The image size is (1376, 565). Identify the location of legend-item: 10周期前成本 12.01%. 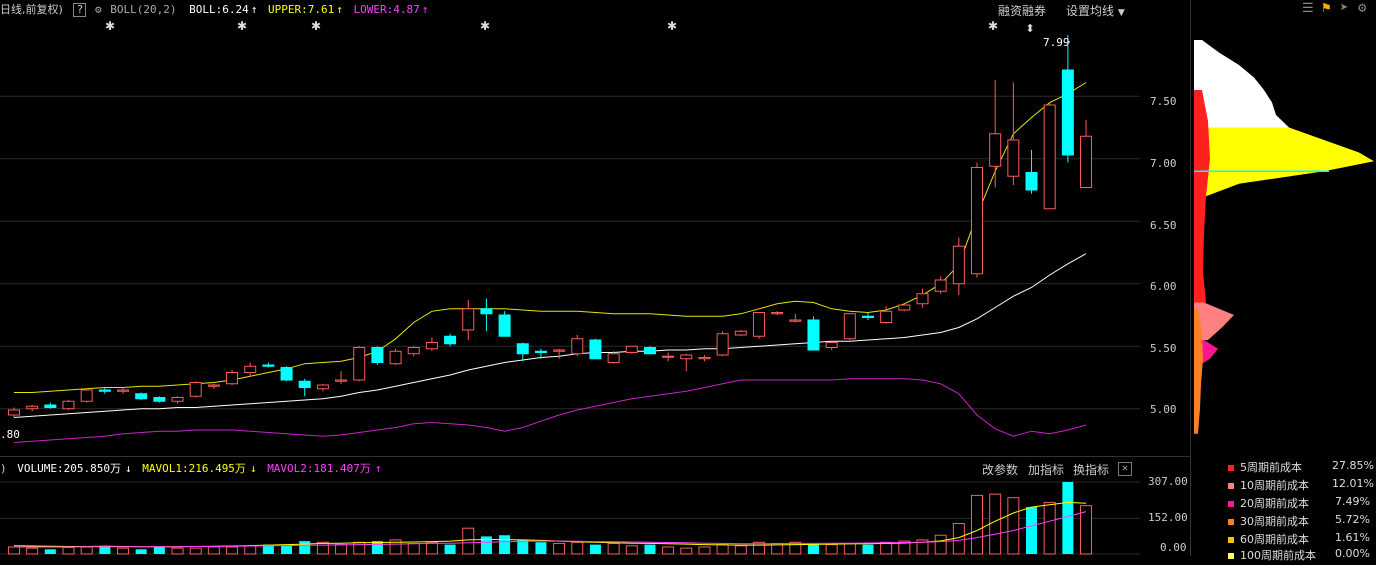
(1301, 486).